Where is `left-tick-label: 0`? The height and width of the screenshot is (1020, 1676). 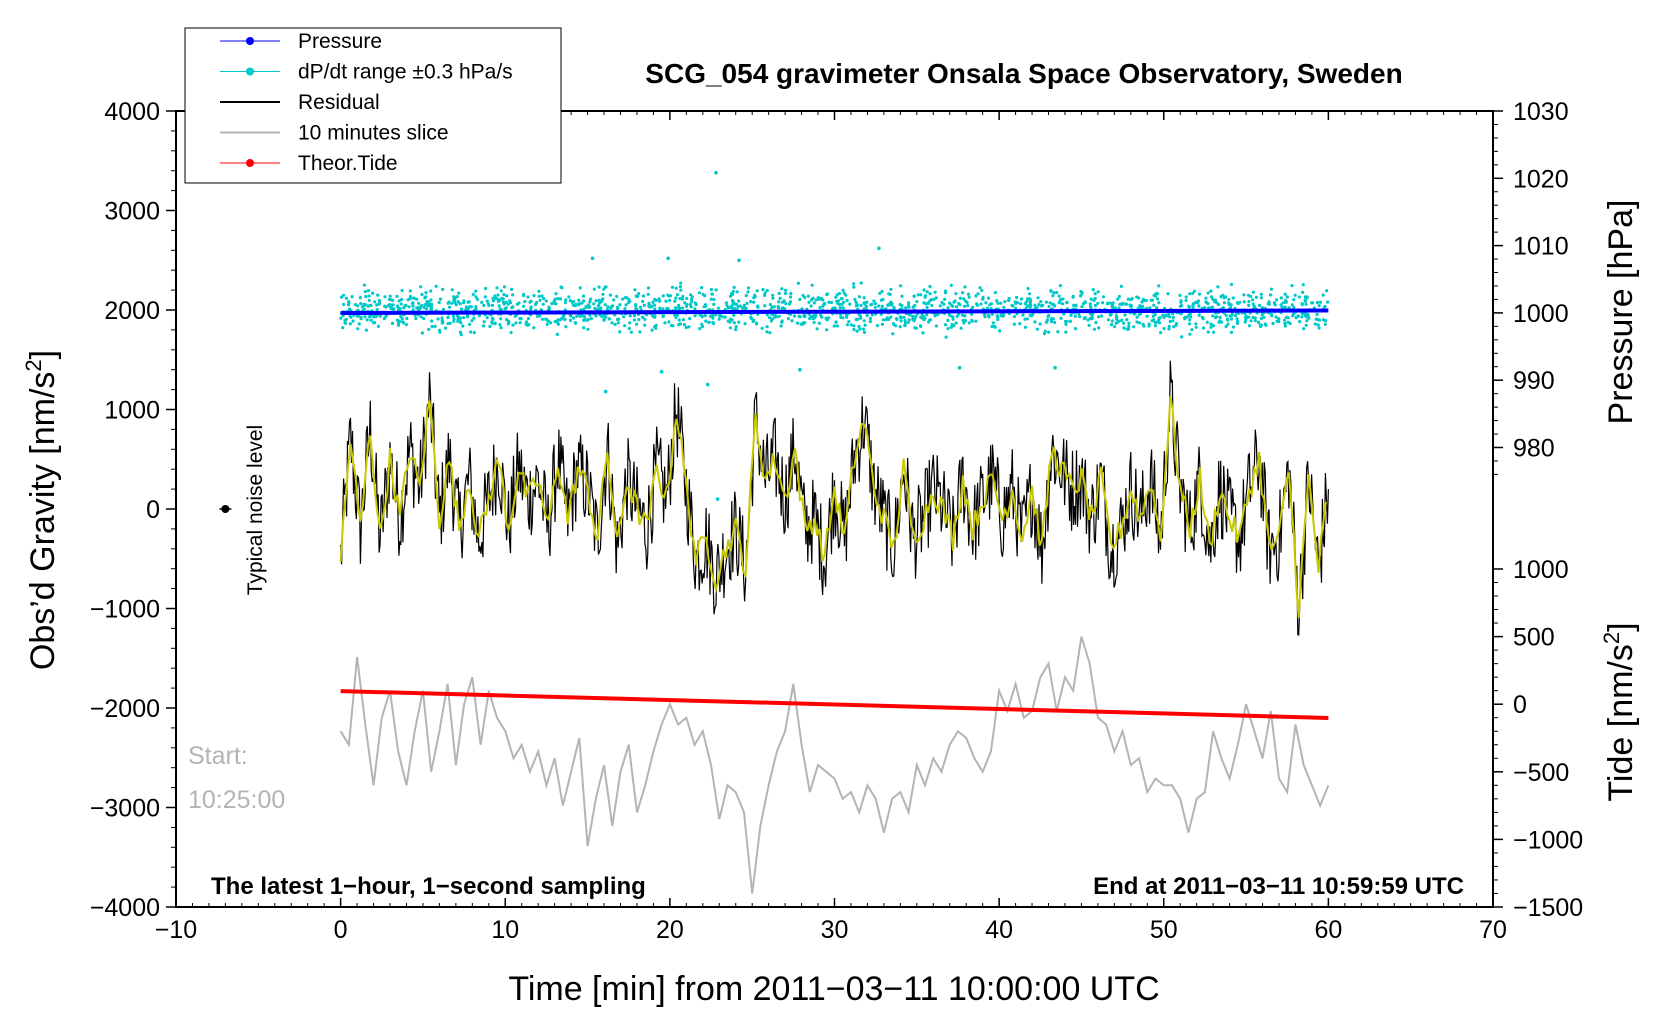 left-tick-label: 0 is located at coordinates (153, 510).